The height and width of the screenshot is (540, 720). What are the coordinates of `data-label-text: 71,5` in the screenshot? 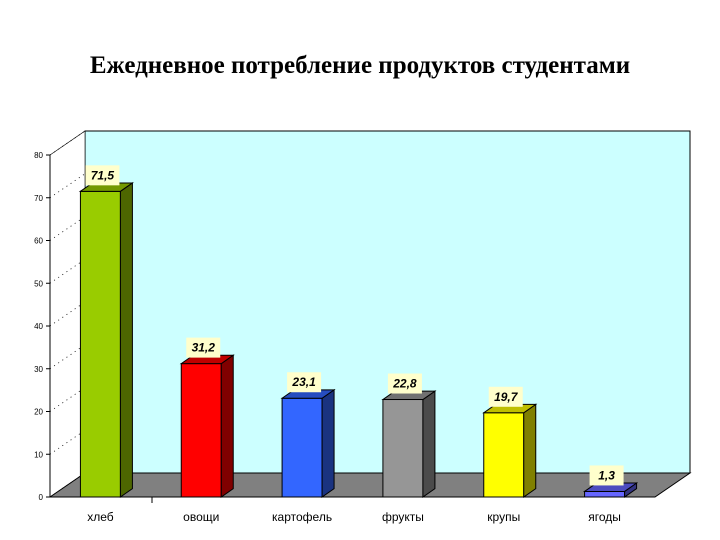 It's located at (103, 175).